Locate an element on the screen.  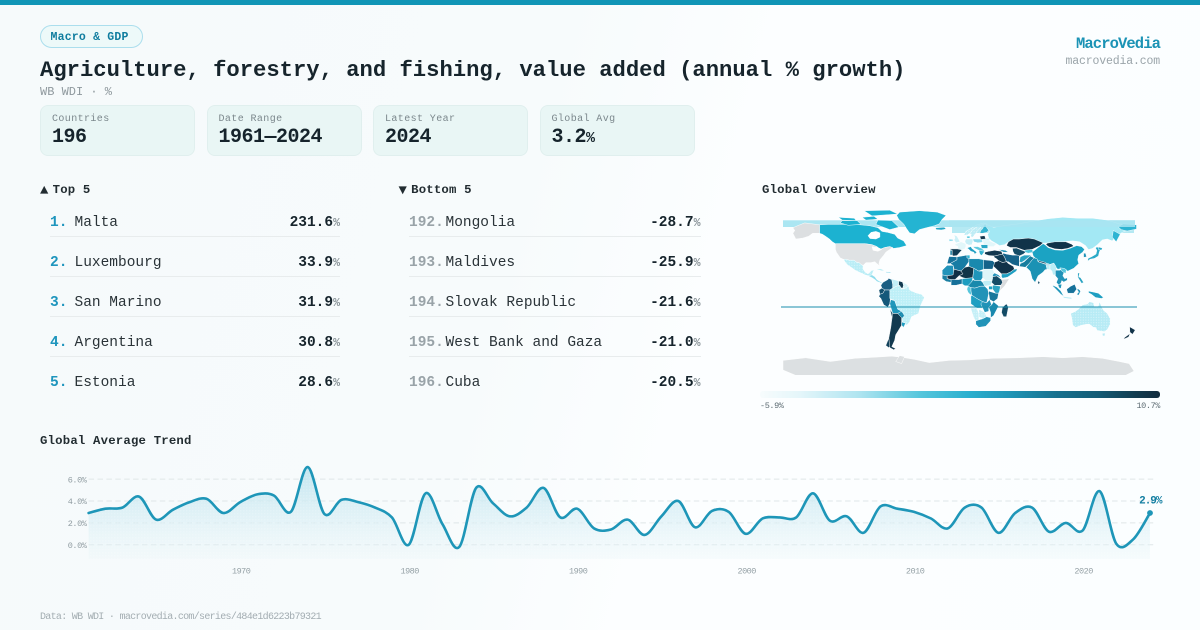
svg-text: 4.0% is located at coordinates (78, 502).